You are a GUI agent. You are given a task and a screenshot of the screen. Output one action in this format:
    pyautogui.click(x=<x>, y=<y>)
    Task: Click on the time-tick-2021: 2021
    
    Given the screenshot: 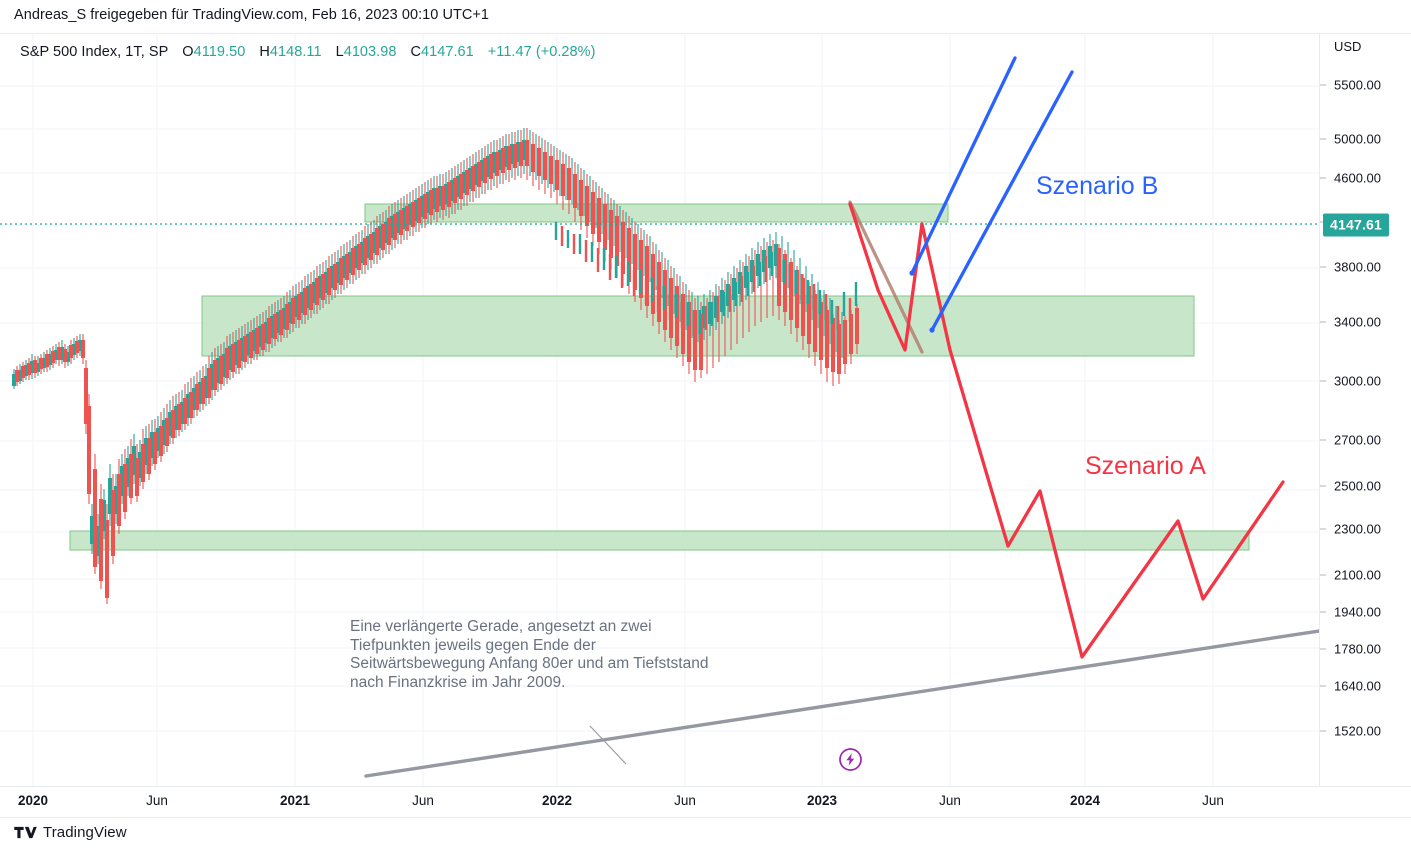 What is the action you would take?
    pyautogui.click(x=295, y=800)
    